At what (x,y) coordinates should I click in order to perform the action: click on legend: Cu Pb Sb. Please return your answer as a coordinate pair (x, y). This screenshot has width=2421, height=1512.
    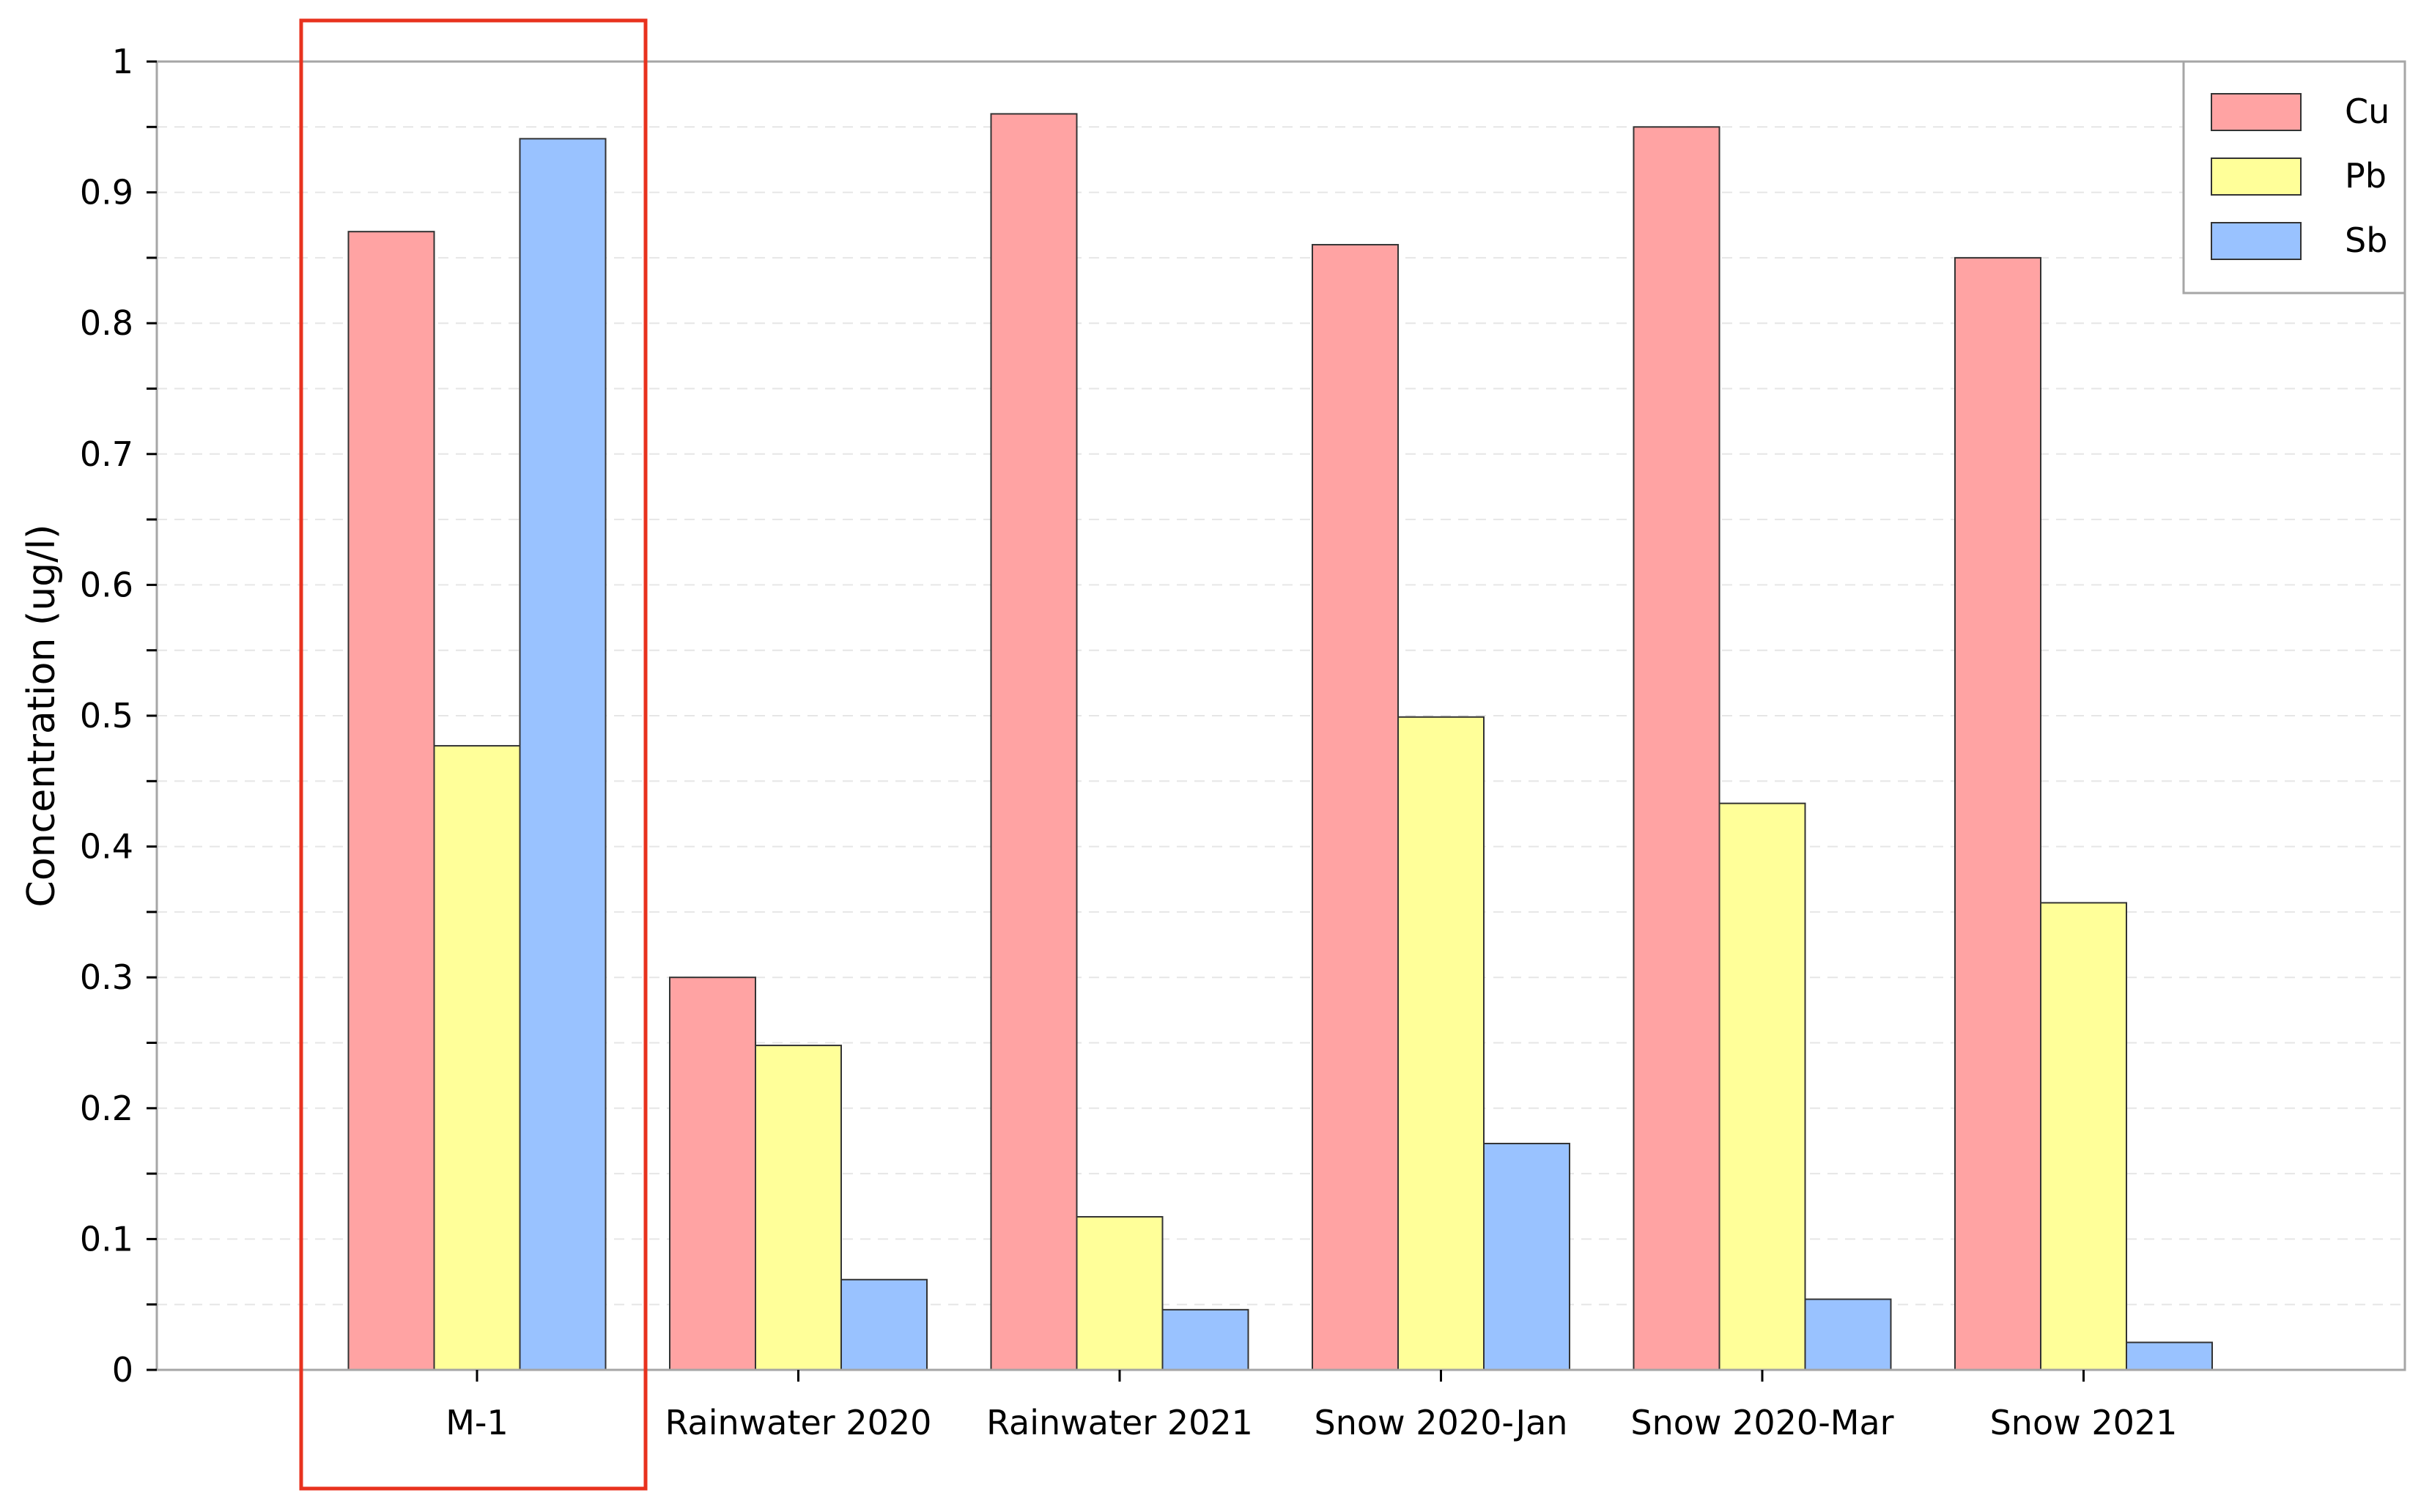
    Looking at the image, I should click on (2294, 177).